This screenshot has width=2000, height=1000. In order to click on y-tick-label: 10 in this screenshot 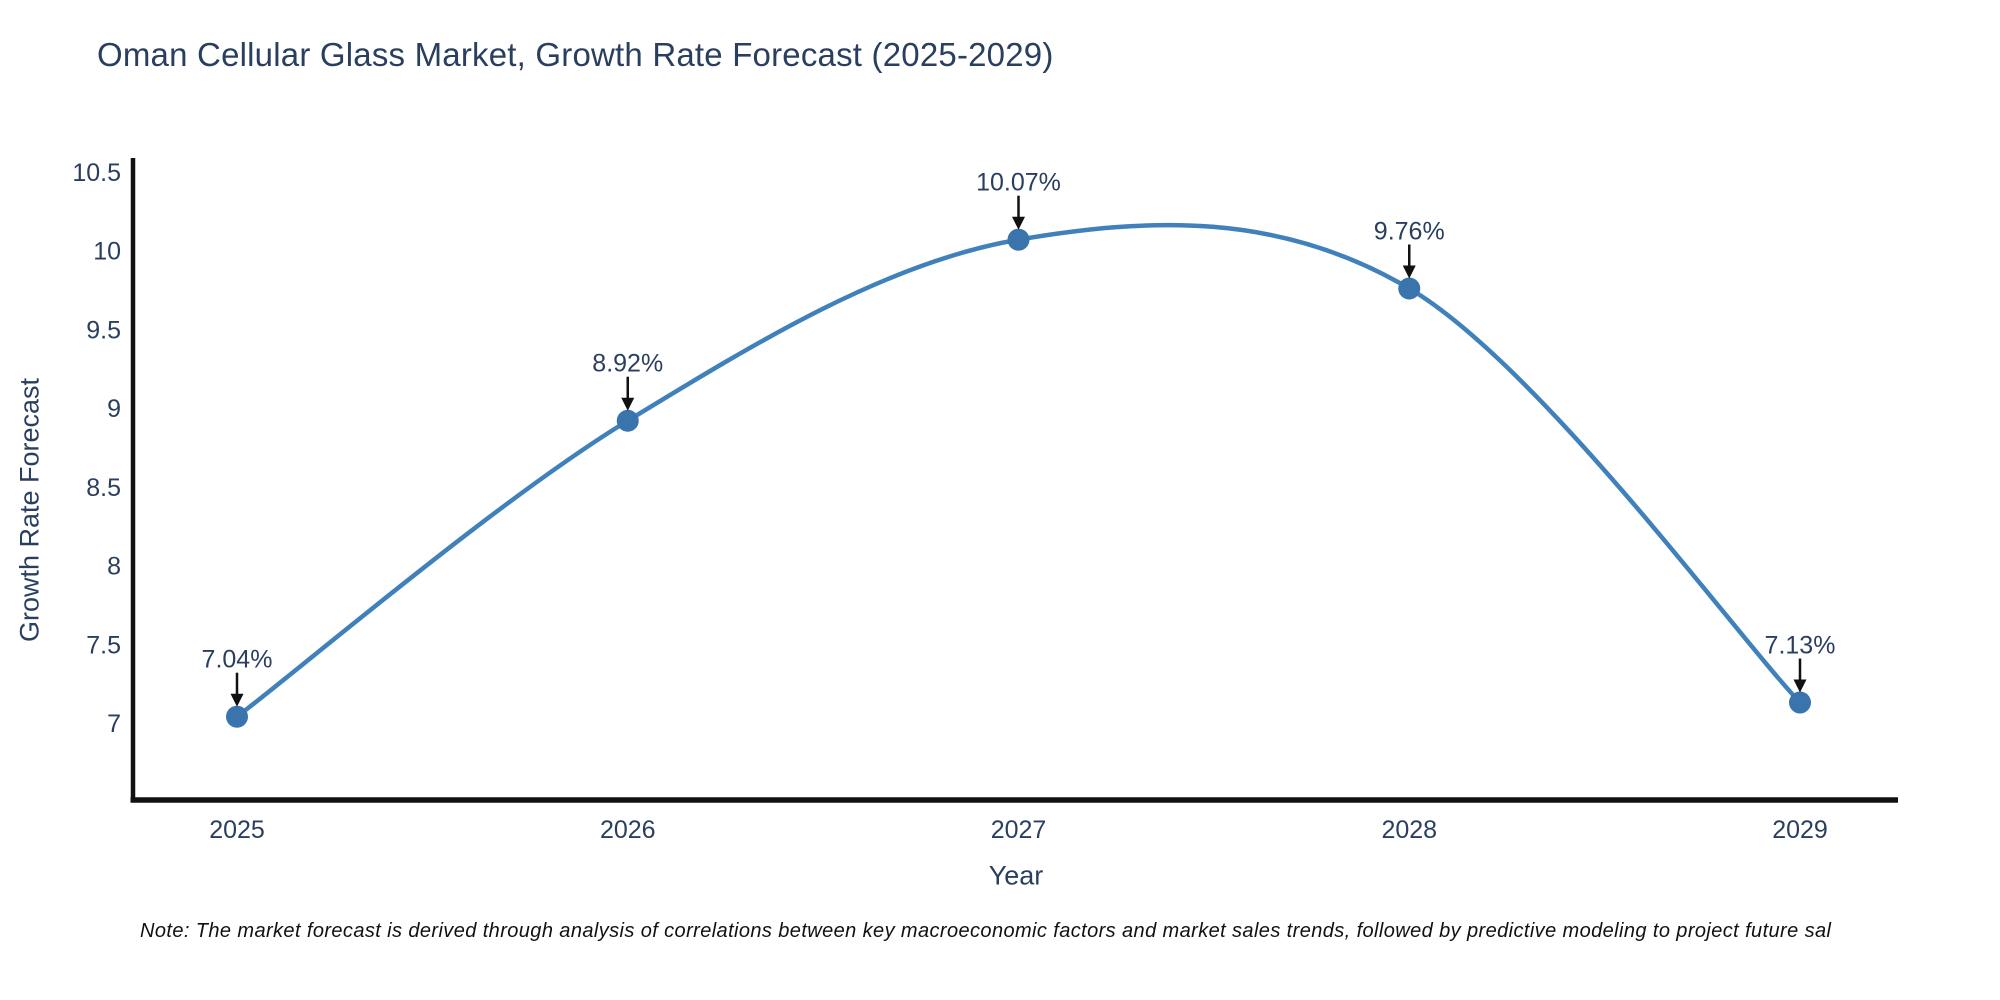, I will do `click(107, 252)`.